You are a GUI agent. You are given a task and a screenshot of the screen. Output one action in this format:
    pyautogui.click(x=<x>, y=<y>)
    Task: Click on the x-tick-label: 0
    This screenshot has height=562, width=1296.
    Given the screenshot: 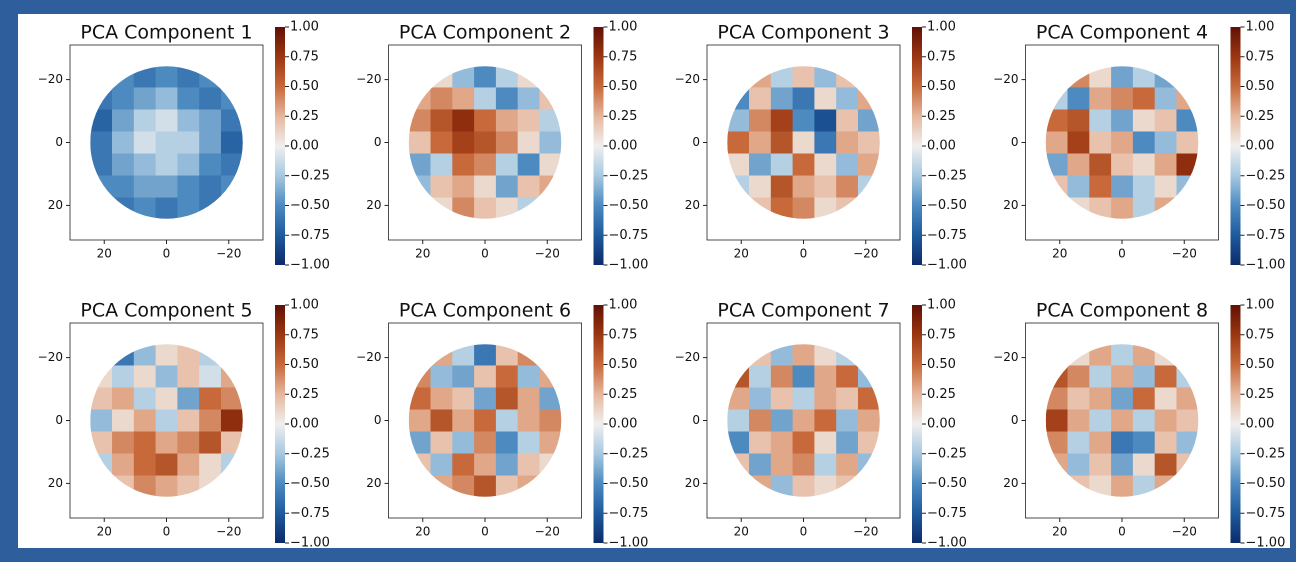 What is the action you would take?
    pyautogui.click(x=1122, y=254)
    